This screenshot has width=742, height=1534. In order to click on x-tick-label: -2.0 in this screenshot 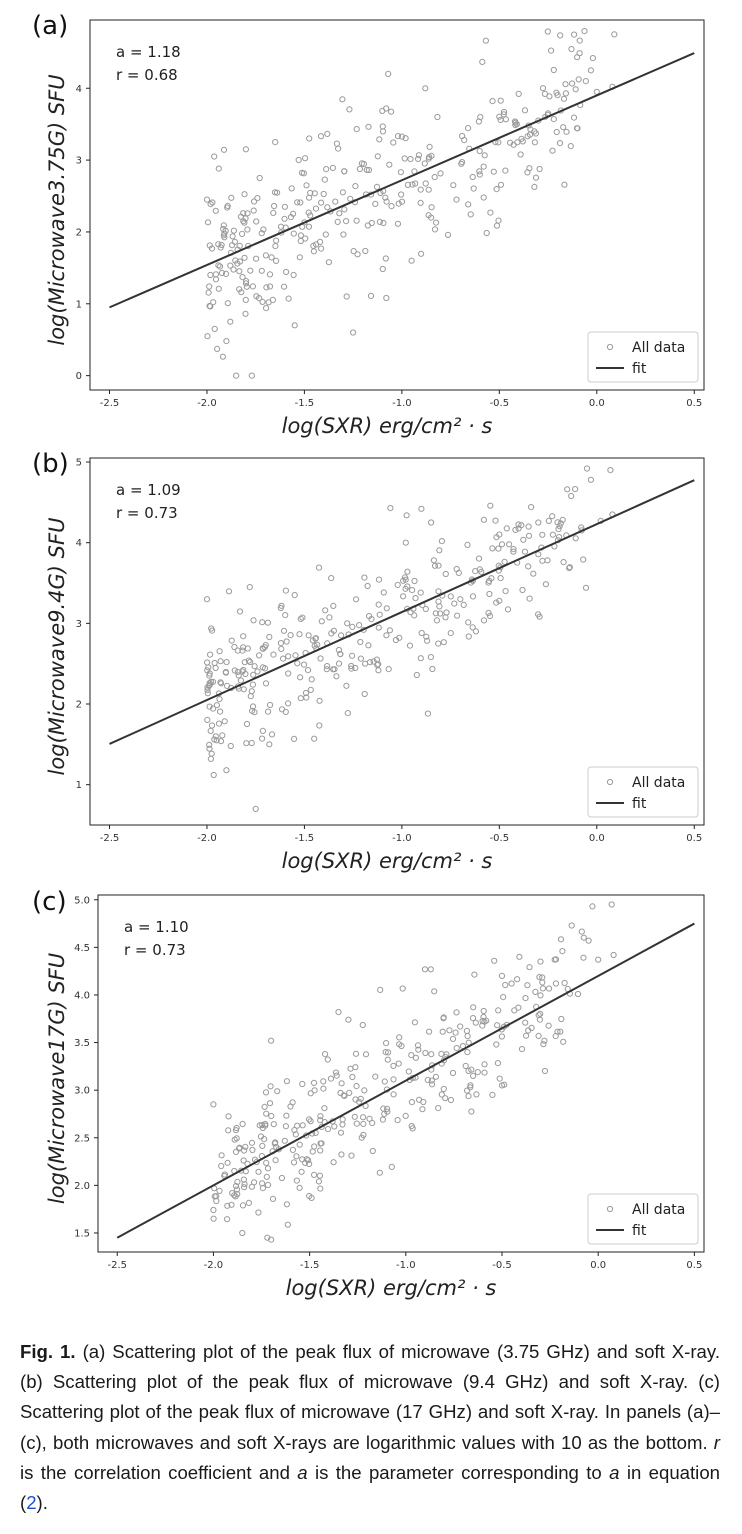, I will do `click(207, 838)`.